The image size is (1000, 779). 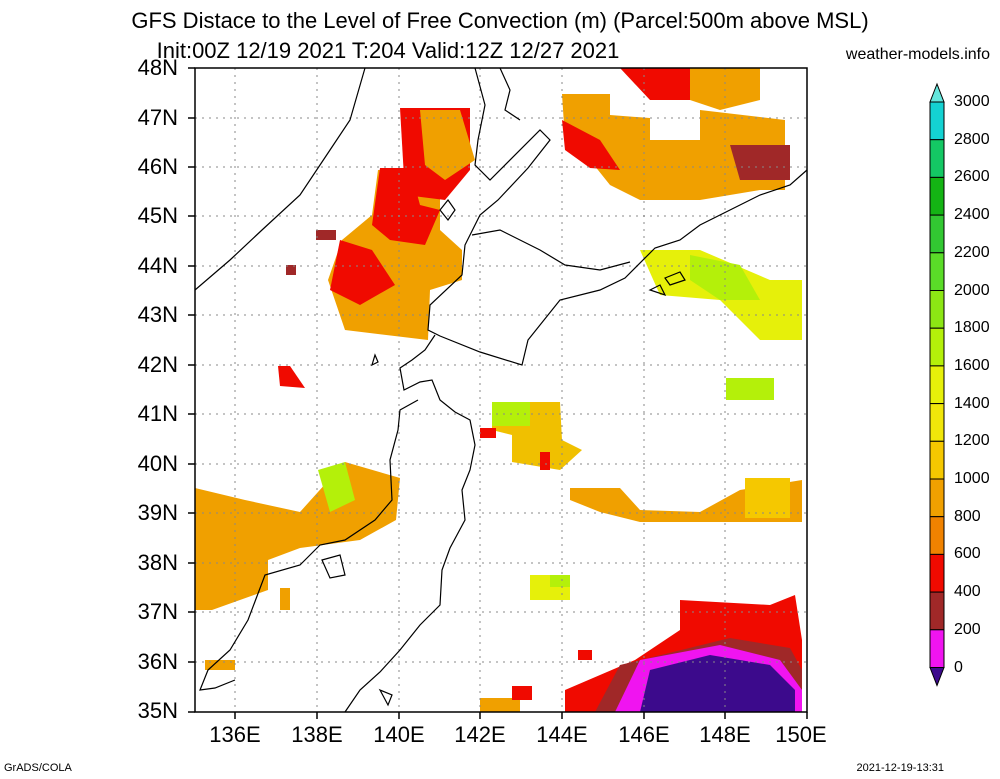 I want to click on colorbar-tick-label: 1400, so click(x=972, y=403).